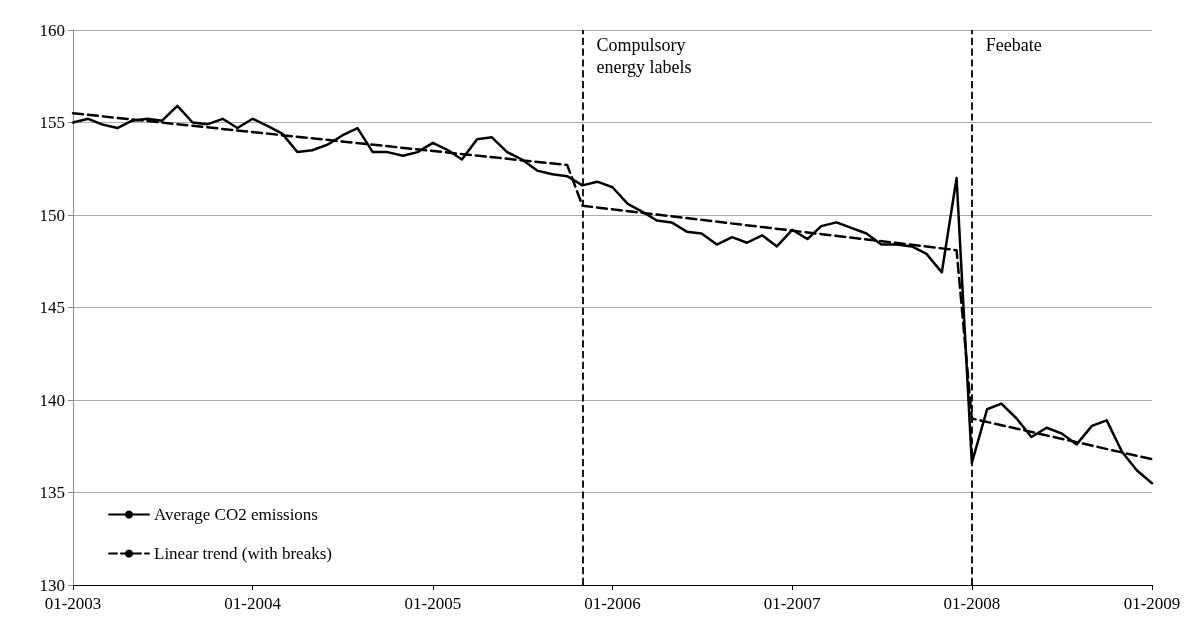 The width and height of the screenshot is (1195, 630). What do you see at coordinates (52, 215) in the screenshot?
I see `y-tick-label: 150` at bounding box center [52, 215].